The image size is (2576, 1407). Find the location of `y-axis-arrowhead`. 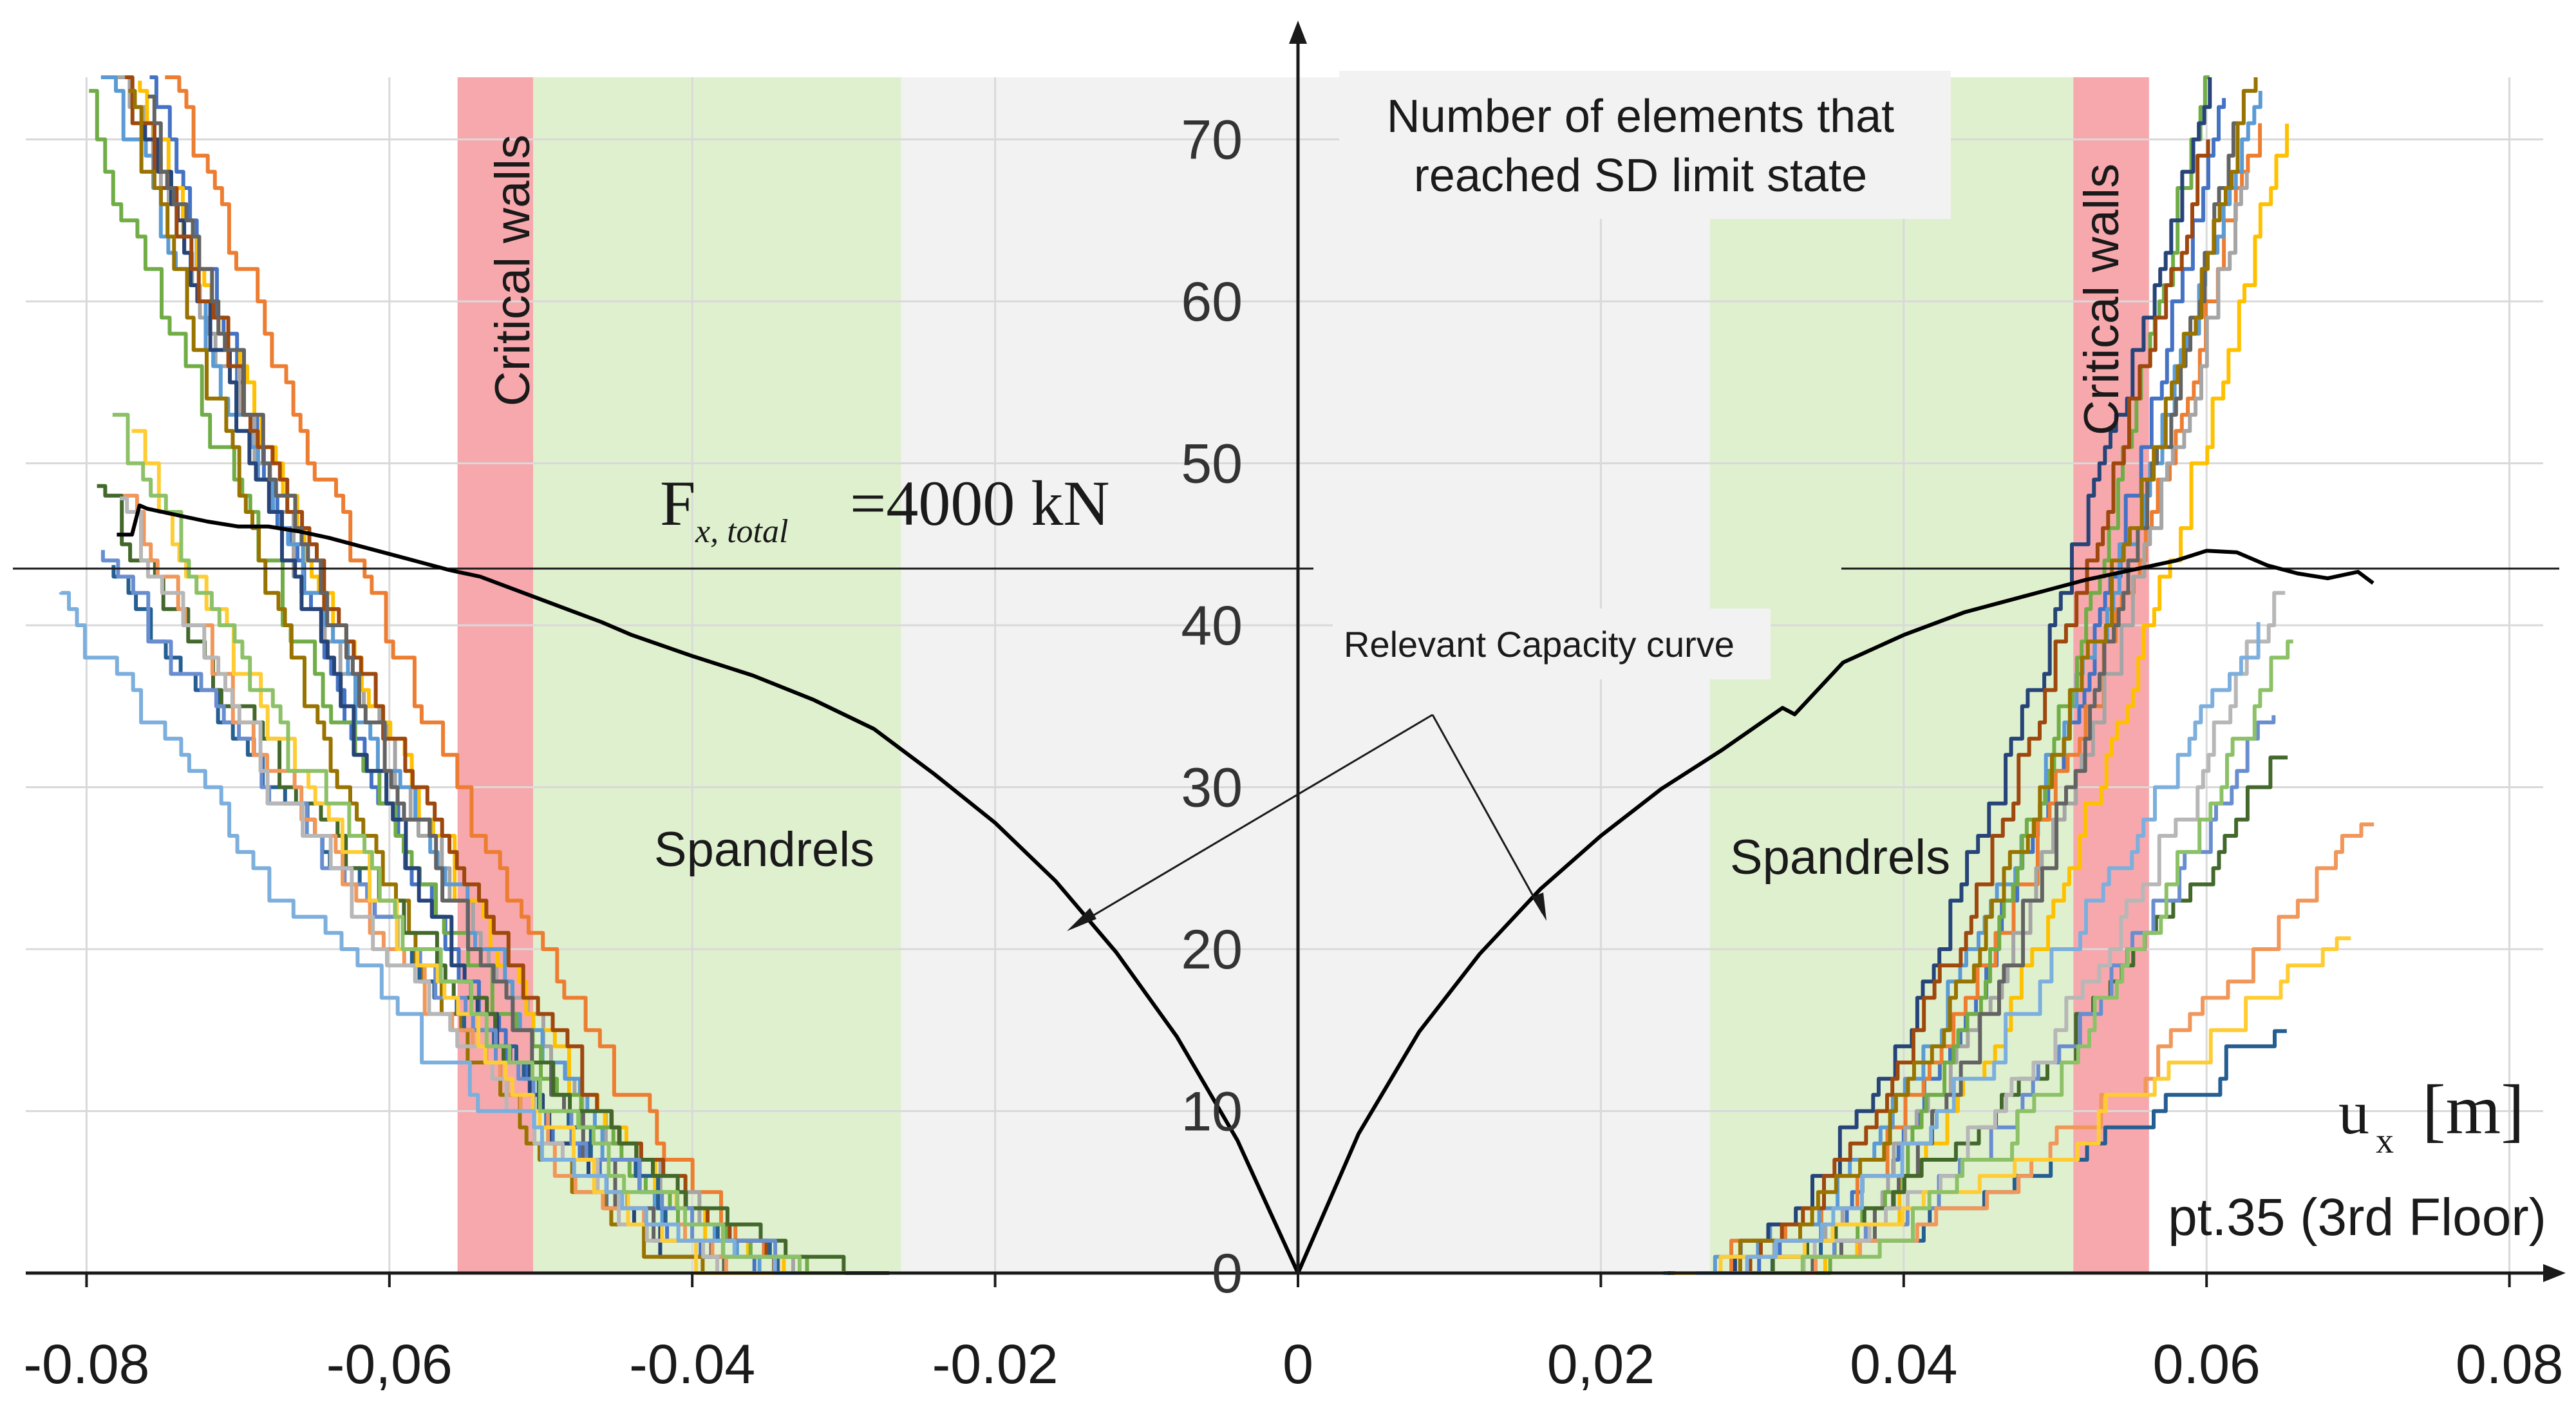

y-axis-arrowhead is located at coordinates (1298, 32).